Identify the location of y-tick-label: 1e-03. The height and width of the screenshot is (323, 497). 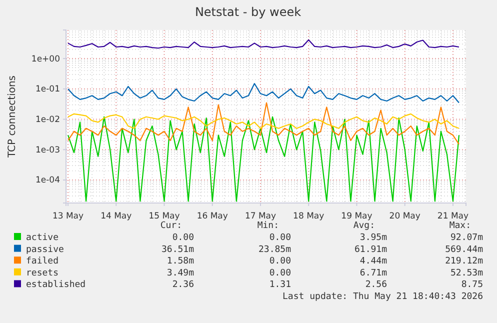
(47, 150).